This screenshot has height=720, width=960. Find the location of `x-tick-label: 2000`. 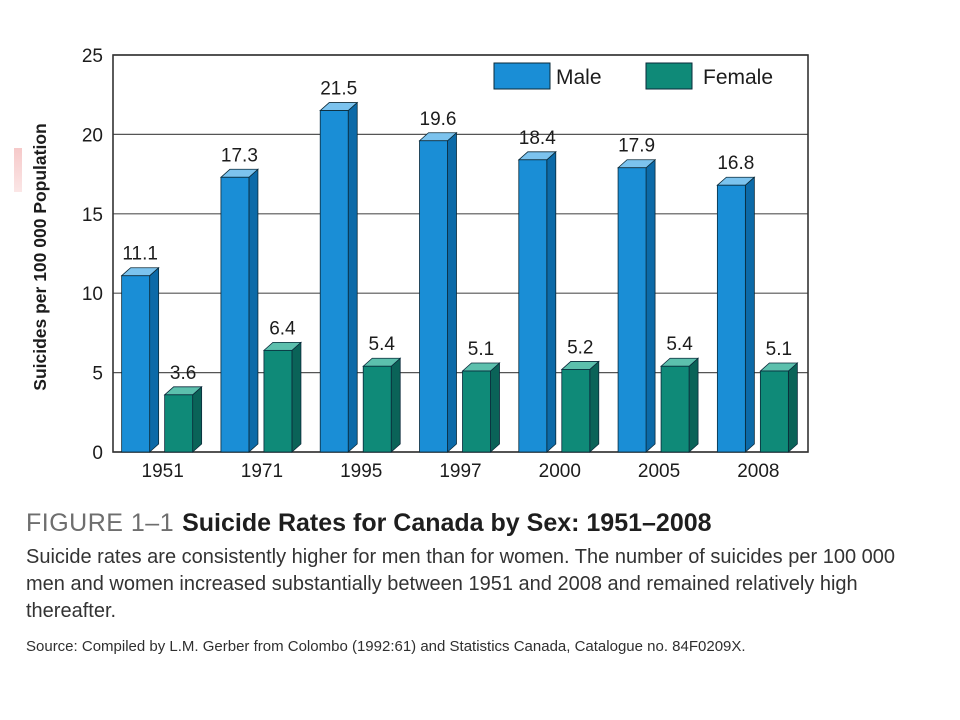

x-tick-label: 2000 is located at coordinates (560, 471).